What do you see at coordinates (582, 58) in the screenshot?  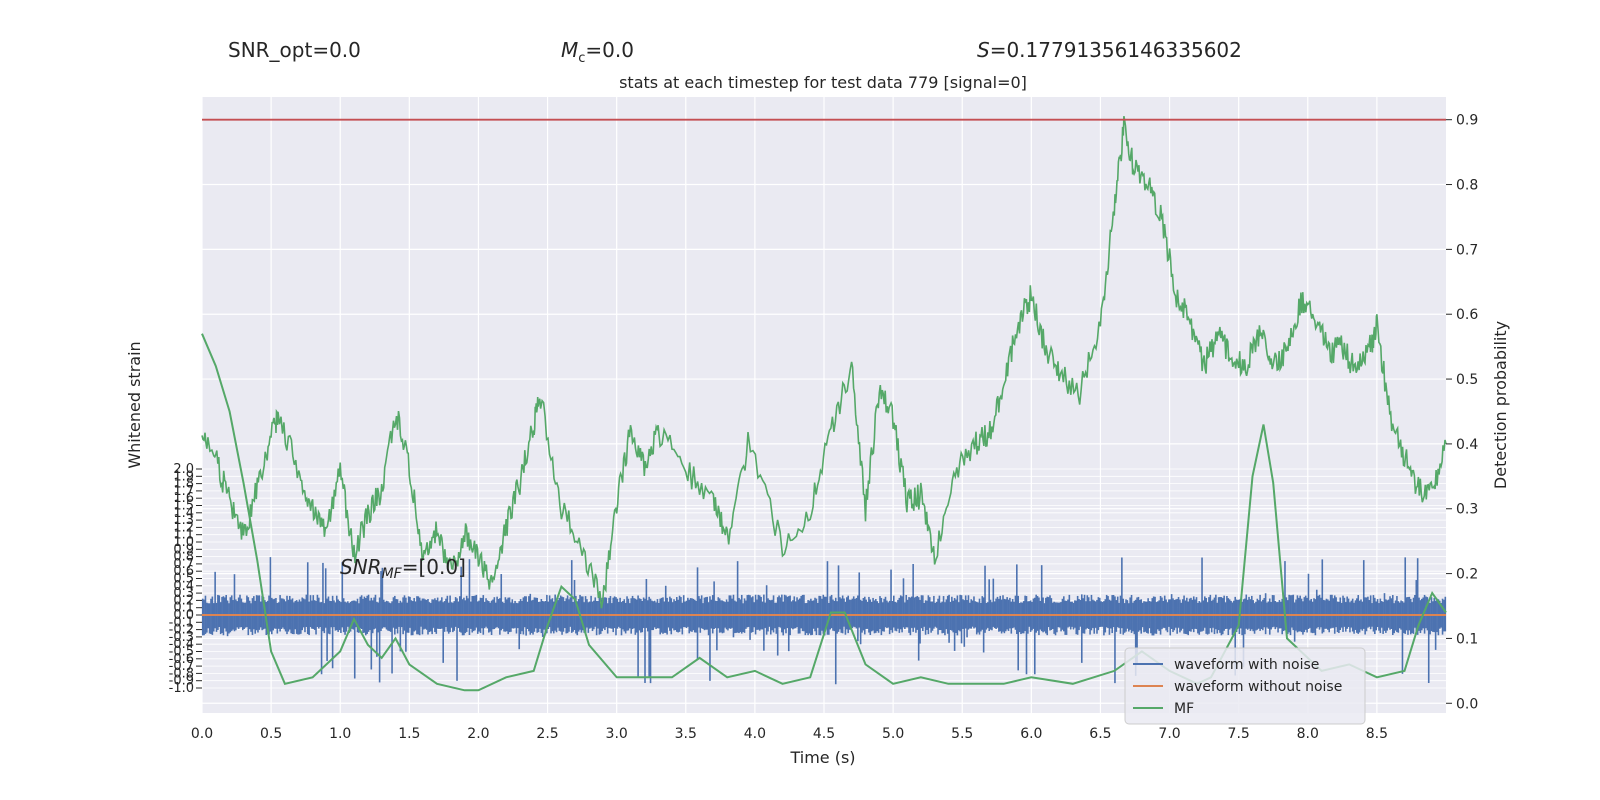 I see `chirp-mass-subscript: c` at bounding box center [582, 58].